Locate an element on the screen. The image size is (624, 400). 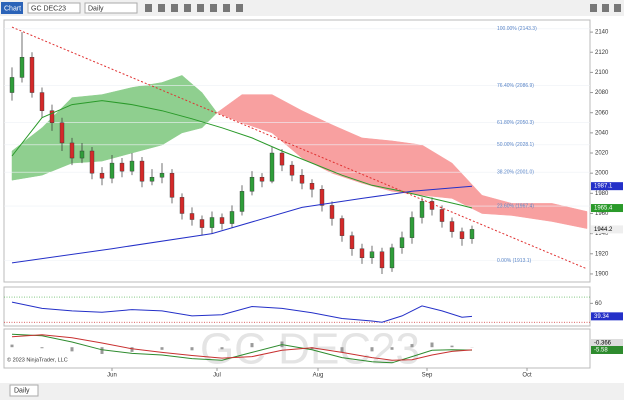
rsi-line is located at coordinates (242, 312).